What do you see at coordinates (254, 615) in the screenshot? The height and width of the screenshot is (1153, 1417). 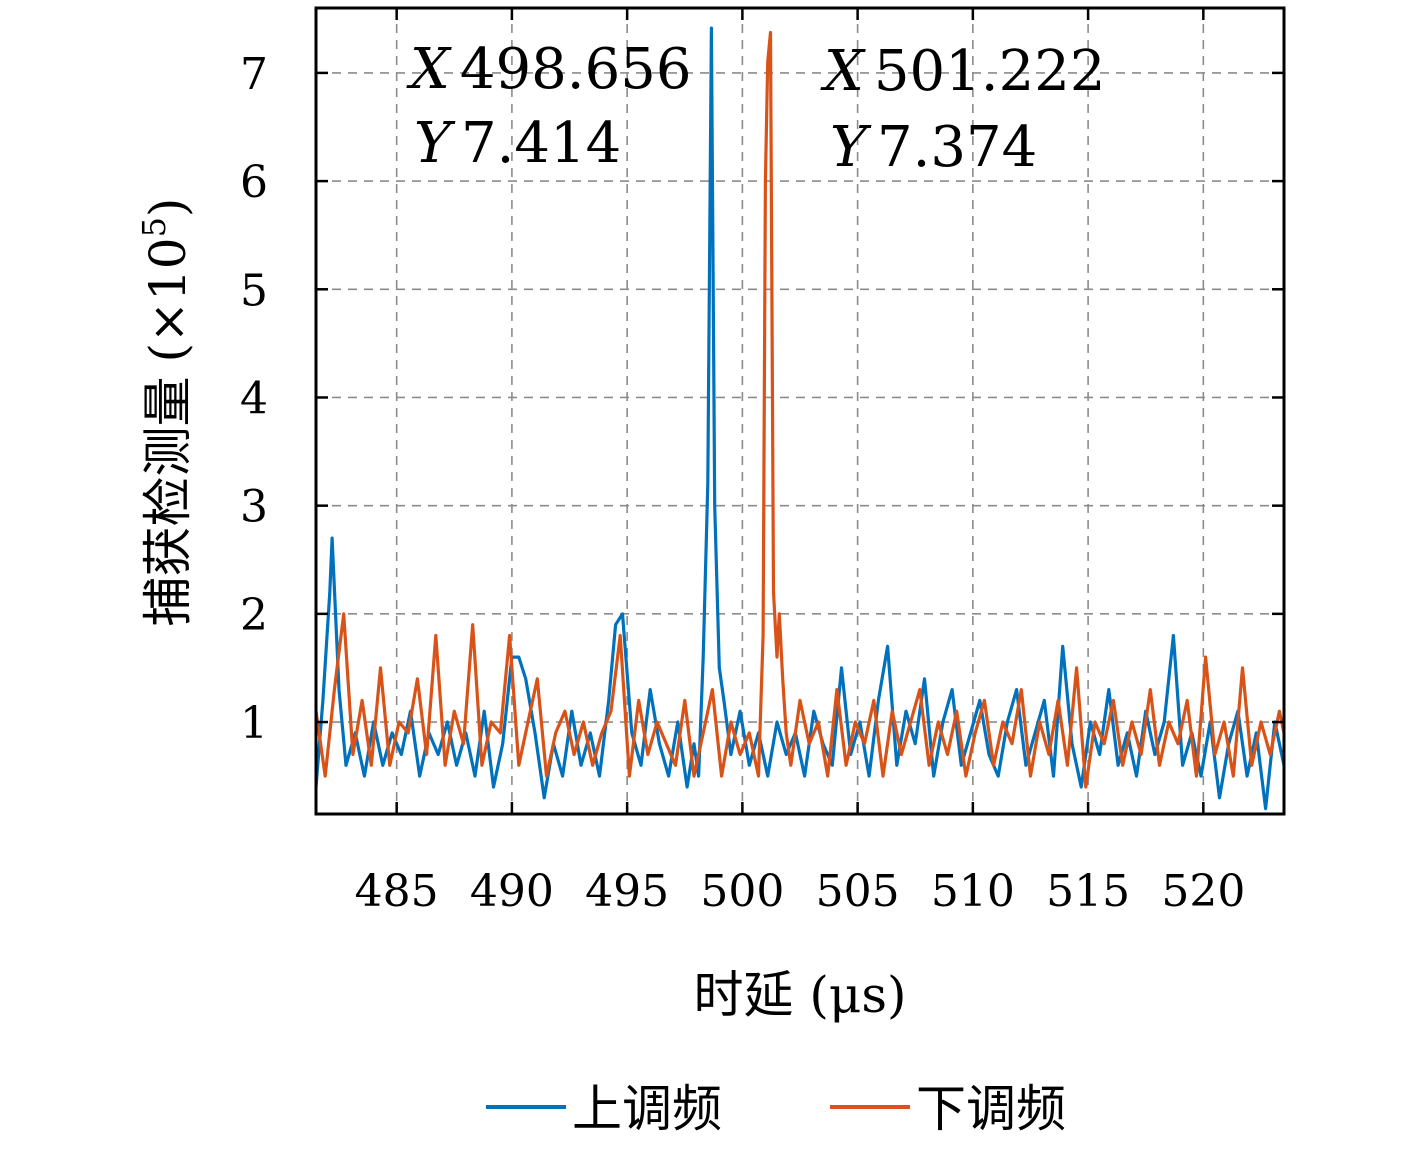 I see `y-tick-label: 2` at bounding box center [254, 615].